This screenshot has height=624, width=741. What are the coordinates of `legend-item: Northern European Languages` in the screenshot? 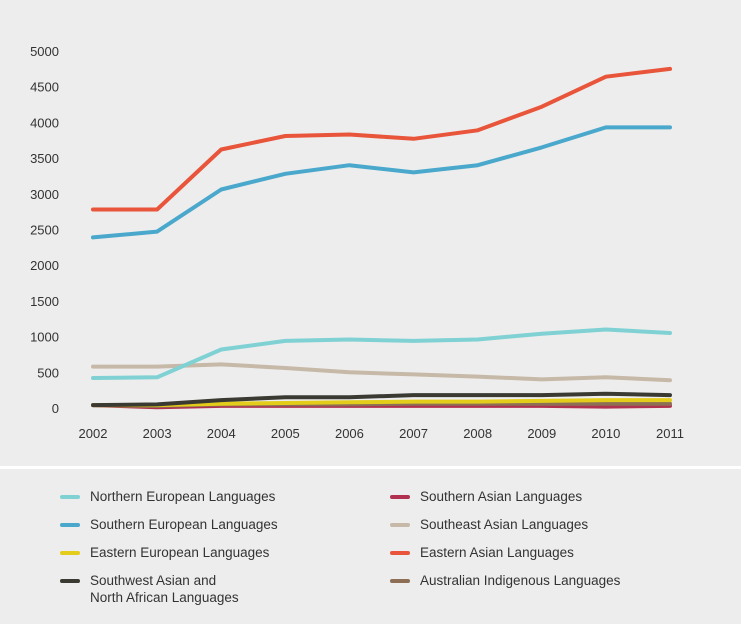 It's located at (225, 502).